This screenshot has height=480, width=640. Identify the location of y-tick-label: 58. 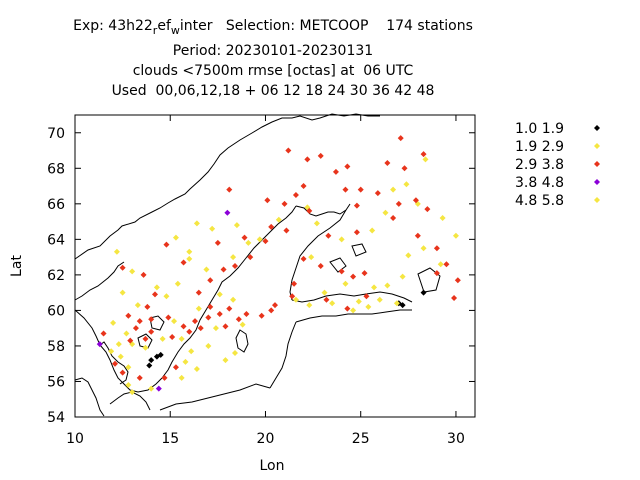
(56, 347).